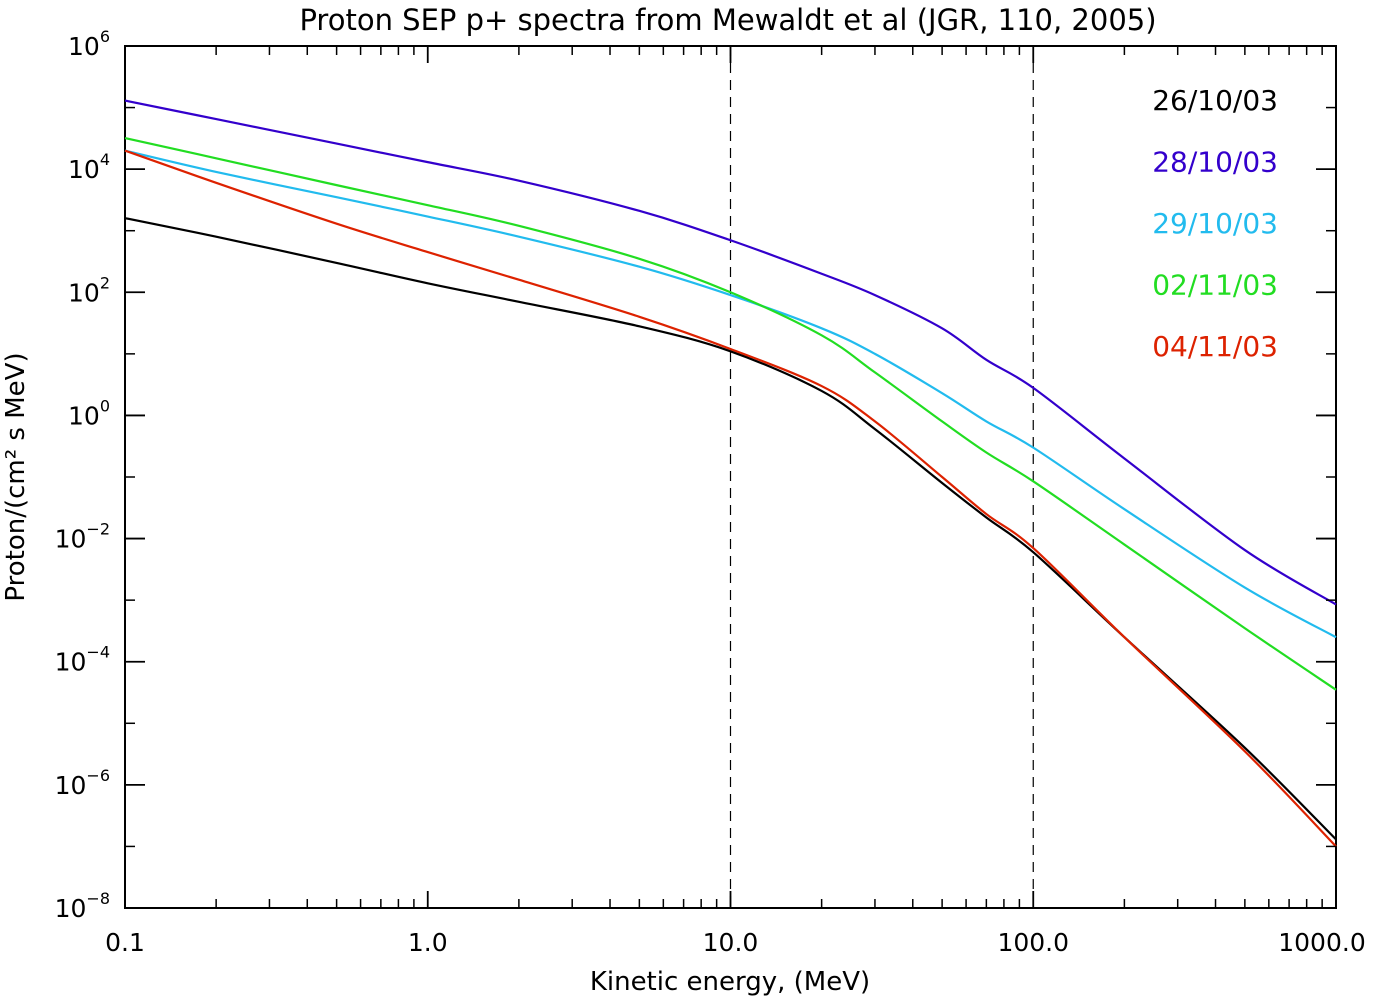 This screenshot has height=997, width=1385. What do you see at coordinates (730, 982) in the screenshot?
I see `x-axis-label: Kinetic energy, (MeV)` at bounding box center [730, 982].